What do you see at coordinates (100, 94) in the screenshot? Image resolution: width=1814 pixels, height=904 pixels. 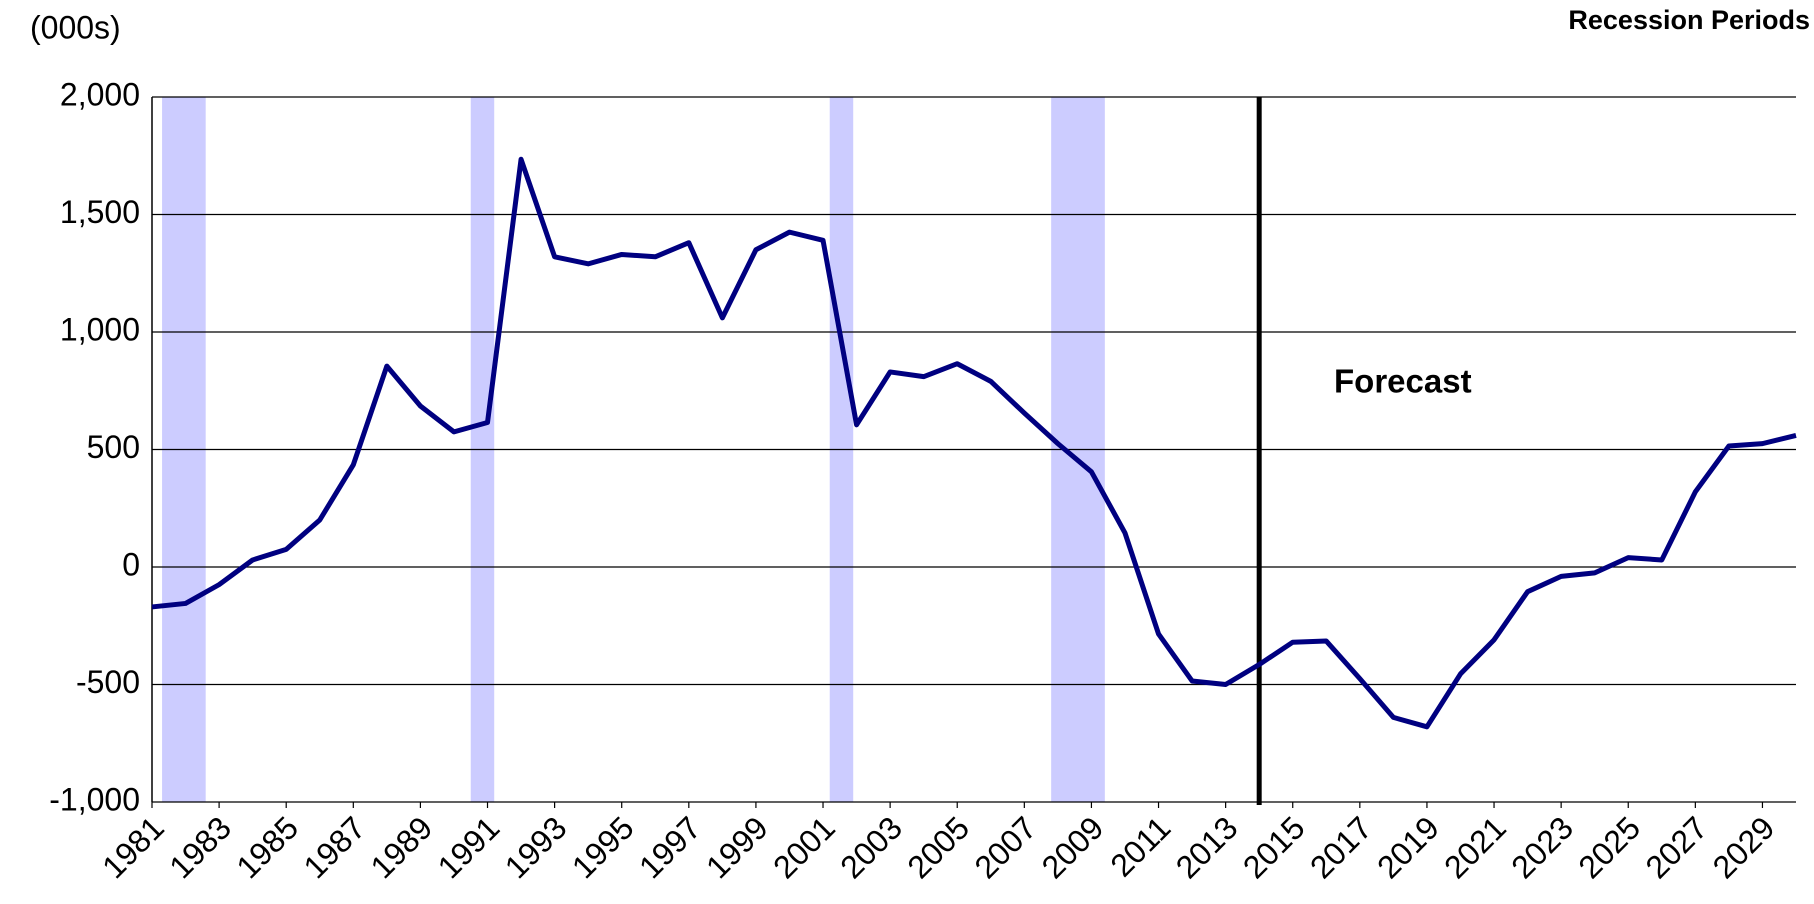 I see `y-tick-label: 2,000` at bounding box center [100, 94].